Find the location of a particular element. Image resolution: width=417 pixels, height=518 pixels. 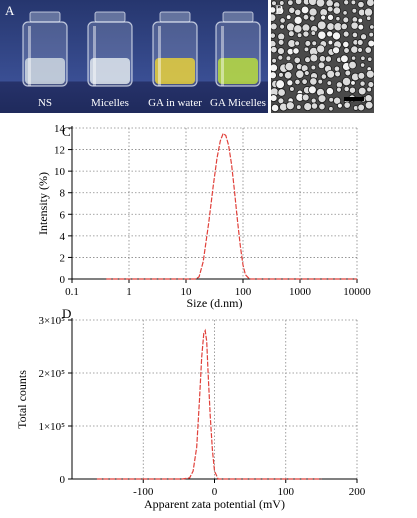

y-tick-label: 8 is located at coordinates (63, 194).